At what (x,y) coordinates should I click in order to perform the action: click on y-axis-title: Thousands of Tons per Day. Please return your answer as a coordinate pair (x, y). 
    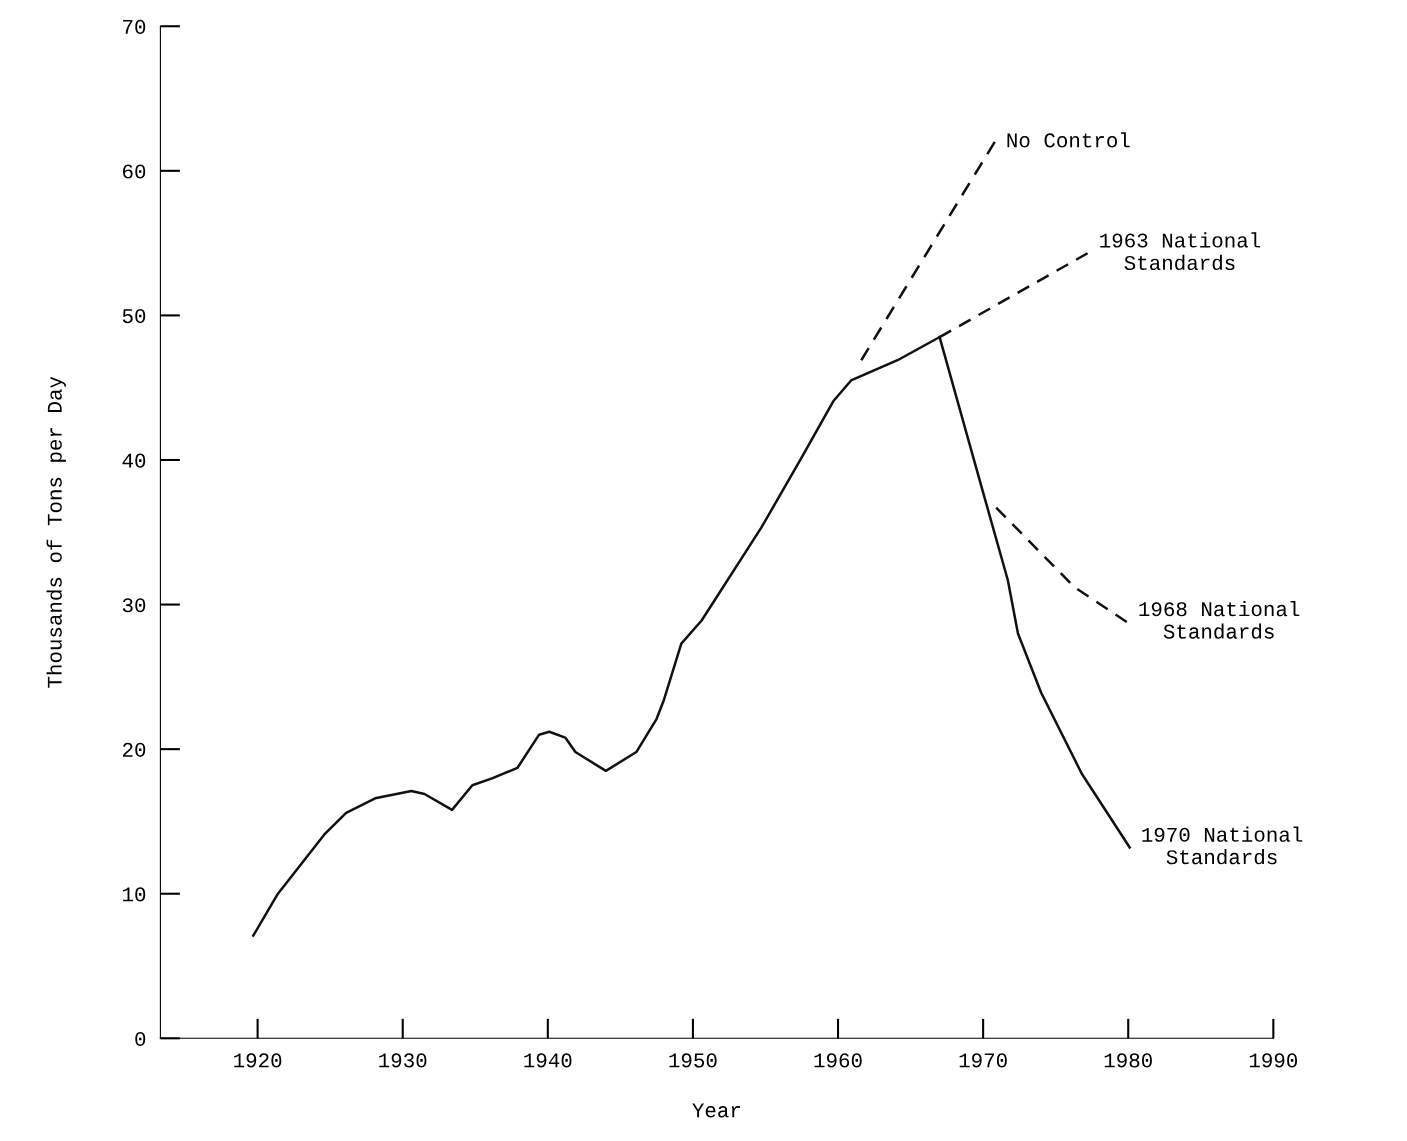
    Looking at the image, I should click on (56, 532).